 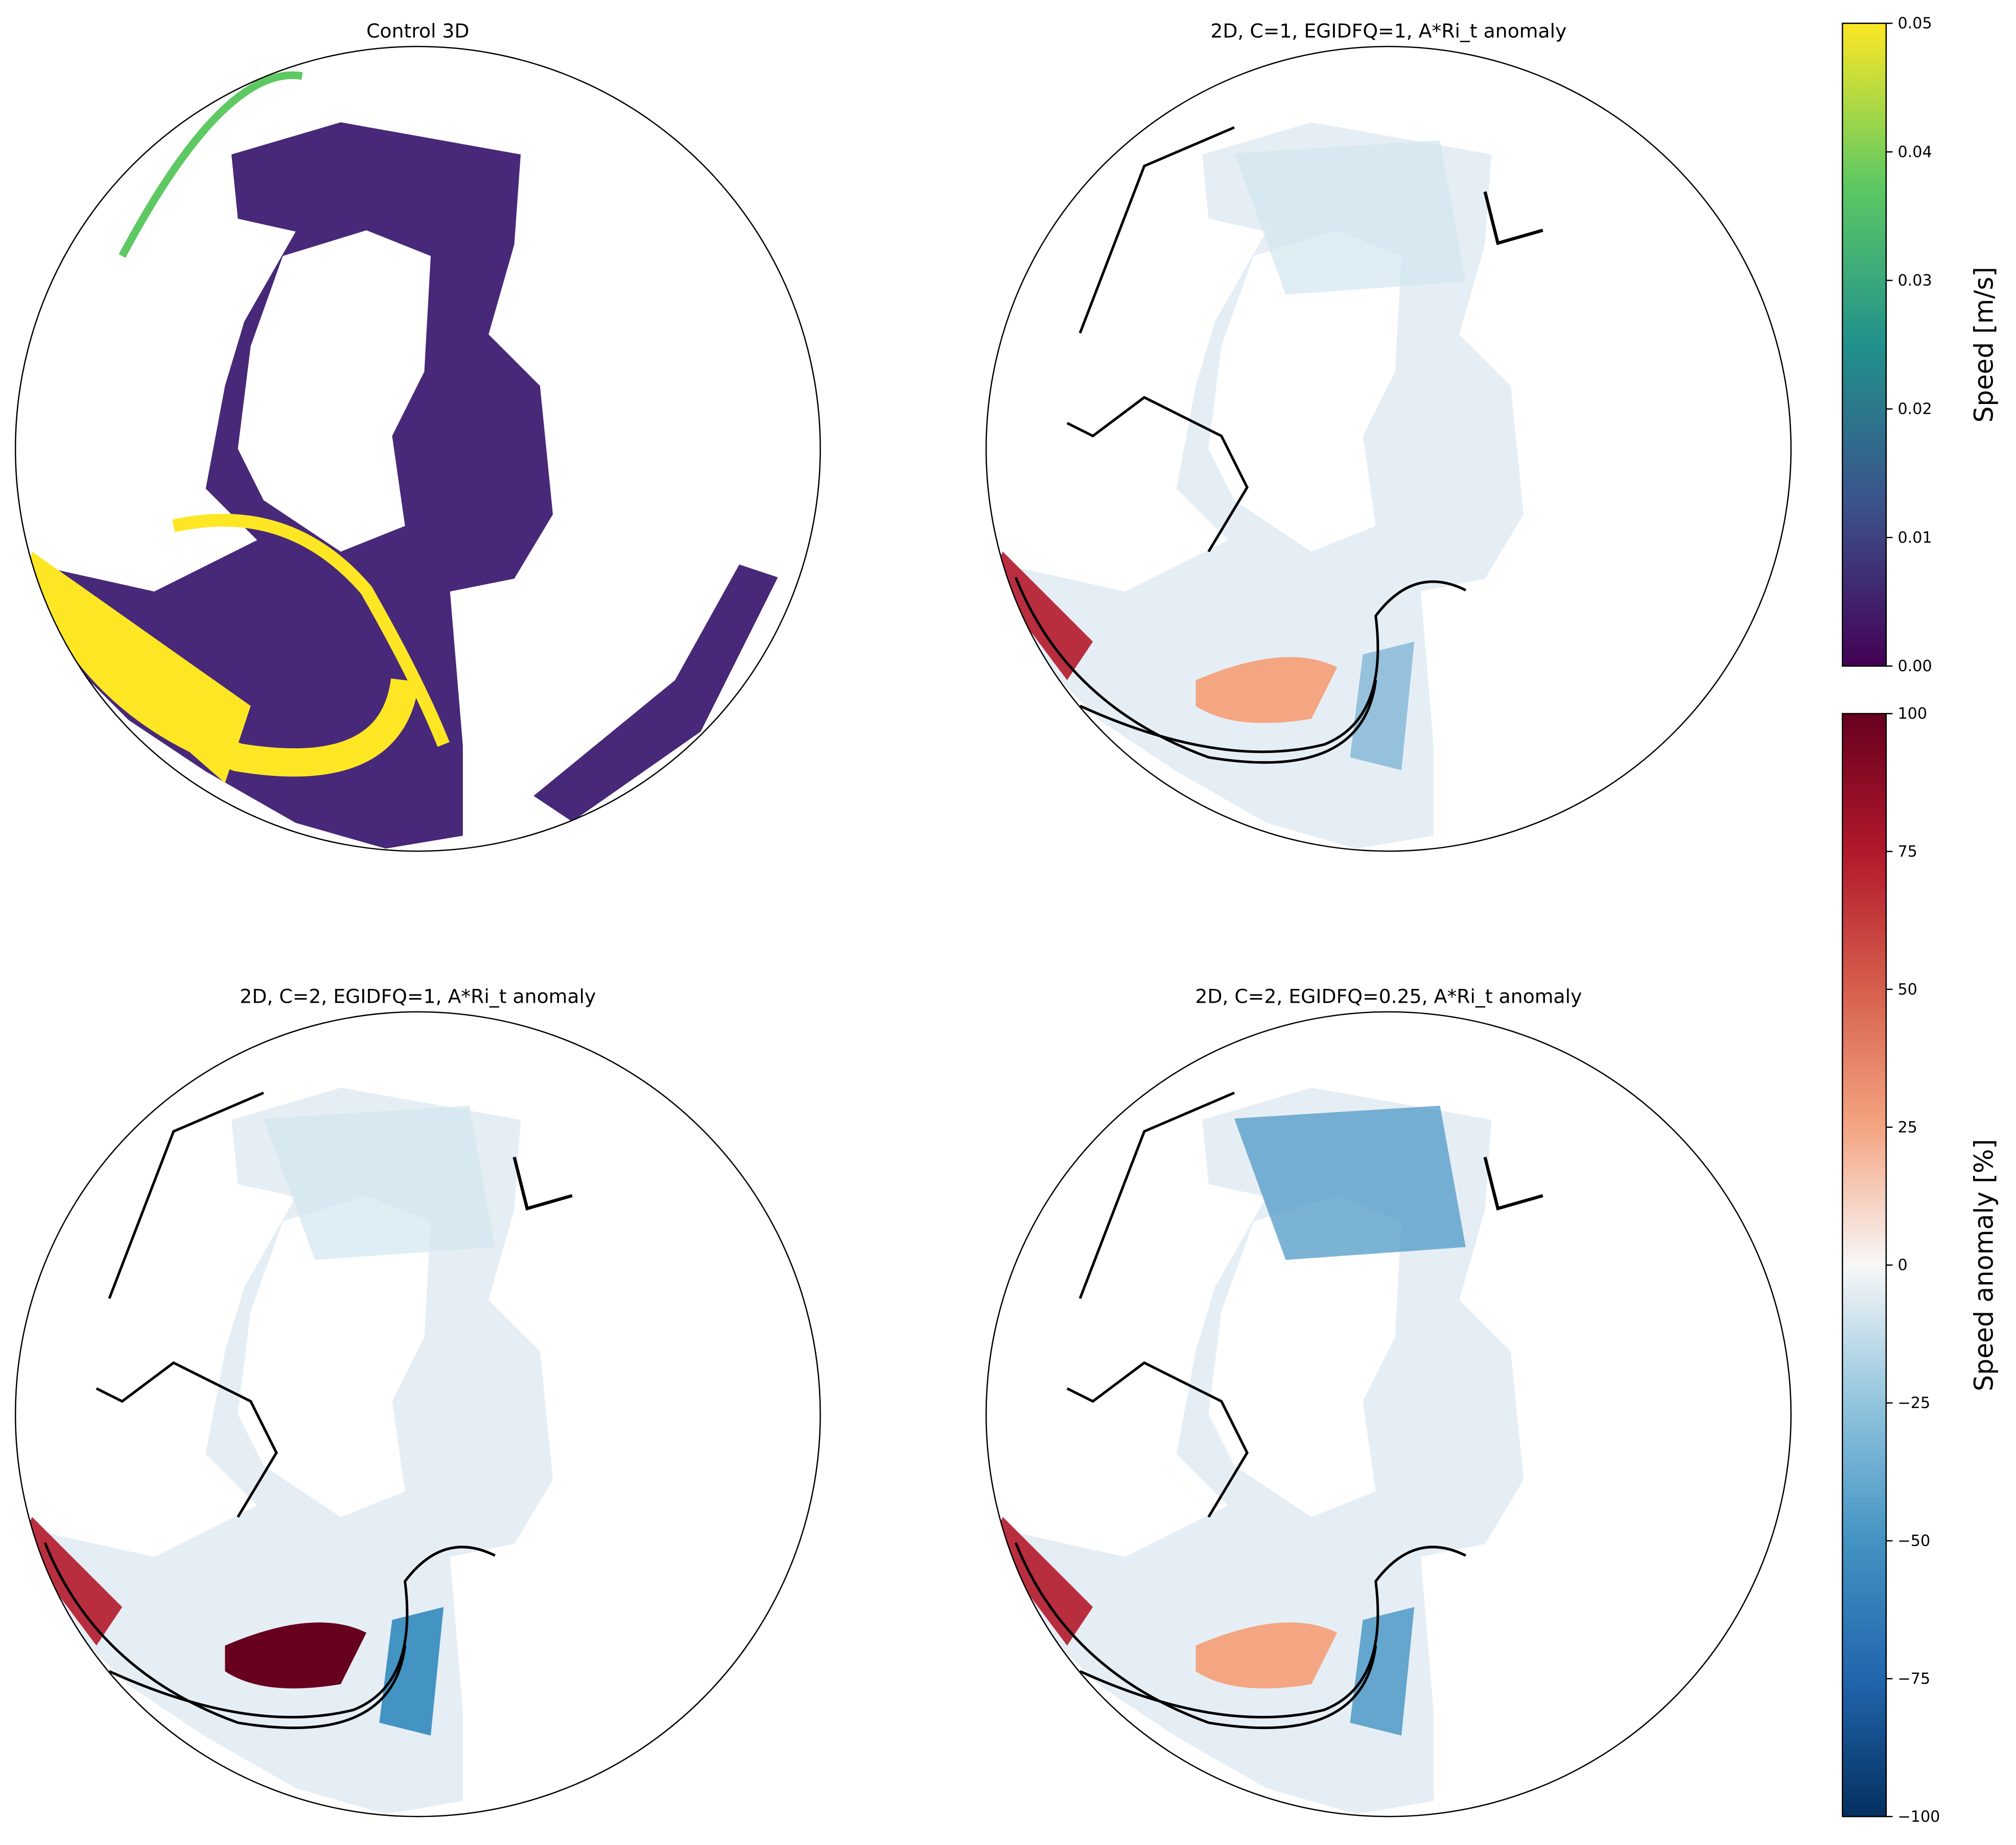 What do you see at coordinates (1913, 1403) in the screenshot?
I see `colorbar-tick-label: −25` at bounding box center [1913, 1403].